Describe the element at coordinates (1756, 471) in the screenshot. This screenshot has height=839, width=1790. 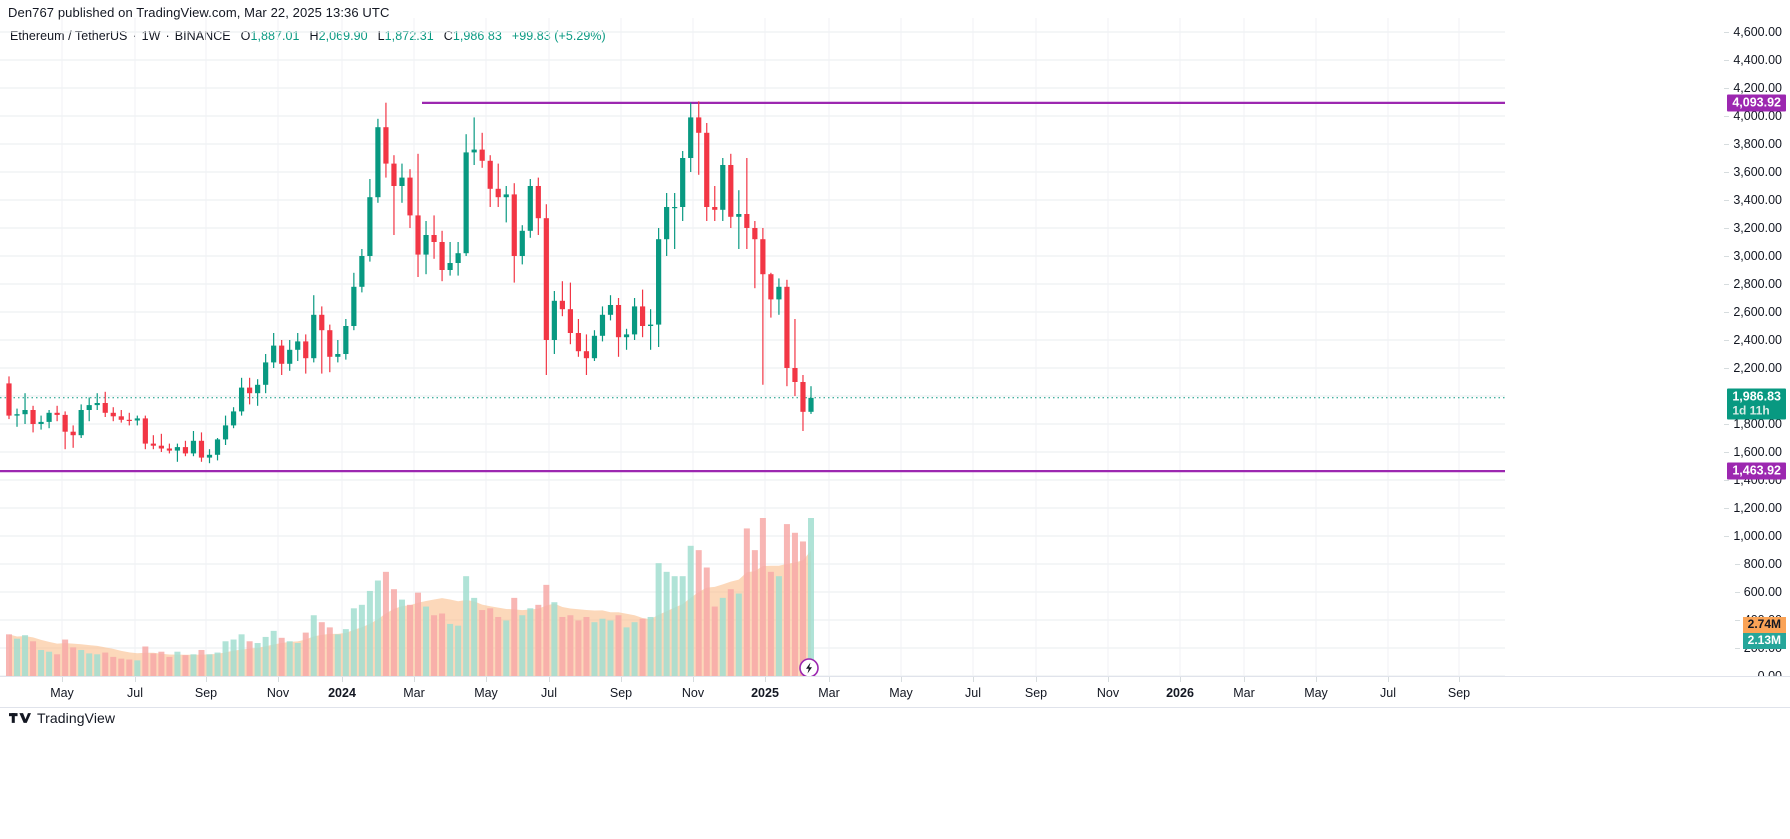
I see `support-price-badge: 1,463.92` at that location.